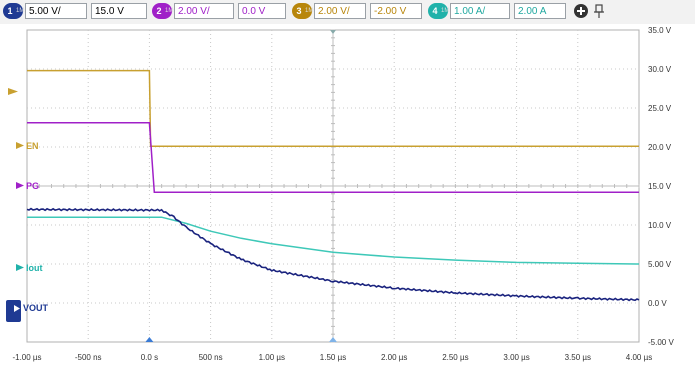 The height and width of the screenshot is (371, 695). I want to click on channel-2-offset: 0.0 V, so click(262, 11).